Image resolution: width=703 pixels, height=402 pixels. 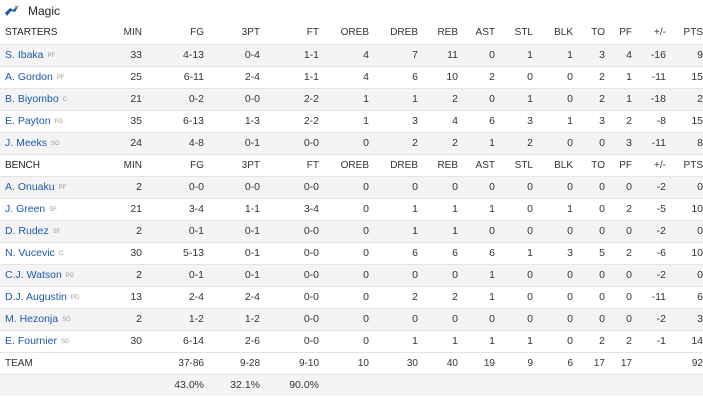 What do you see at coordinates (684, 98) in the screenshot?
I see `stat-pts: 2` at bounding box center [684, 98].